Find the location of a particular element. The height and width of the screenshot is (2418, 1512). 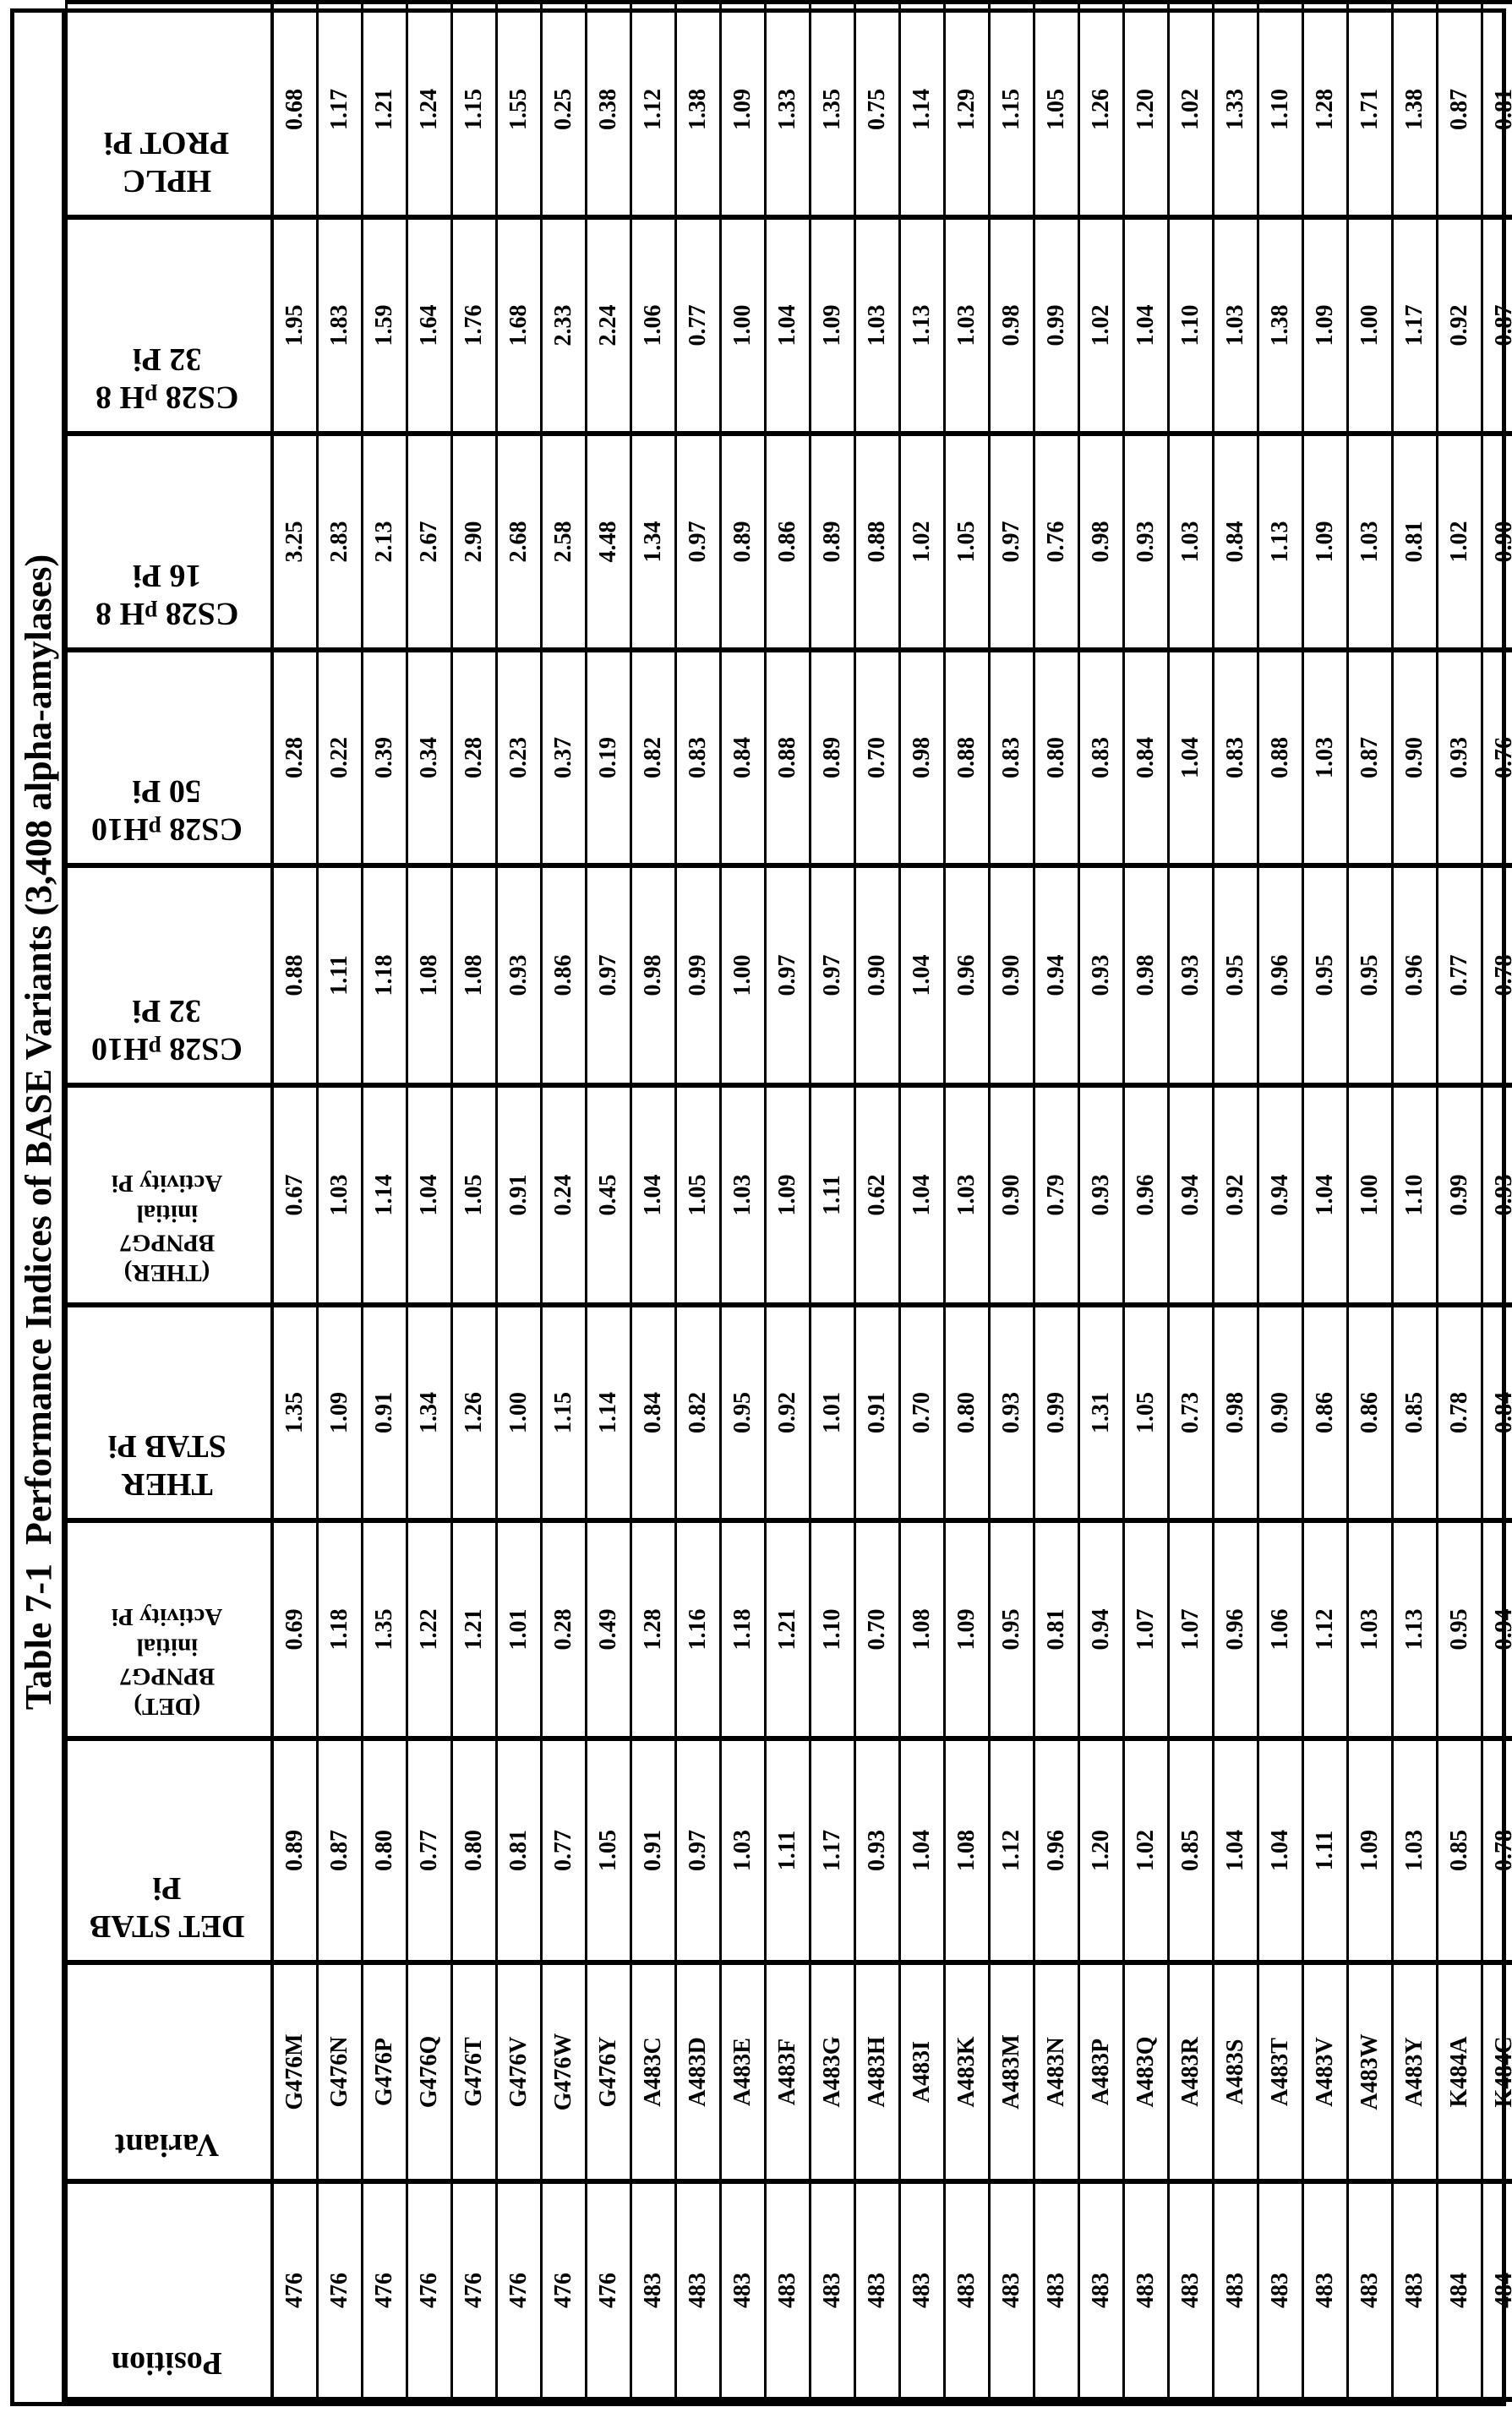

cell-det-stab: 1.09 is located at coordinates (1370, 1850).